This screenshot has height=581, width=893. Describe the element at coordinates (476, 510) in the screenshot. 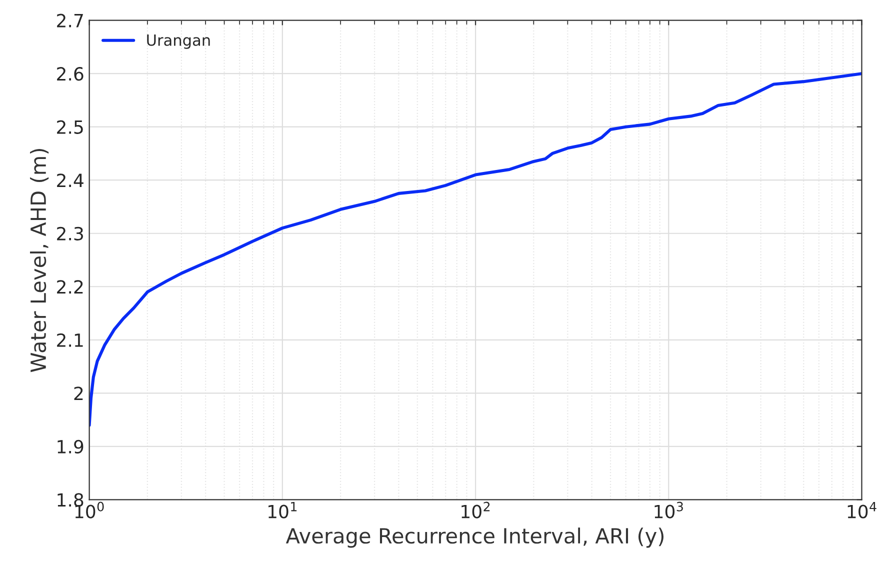

I see `x-tick-label: 10$^{2}$` at that location.